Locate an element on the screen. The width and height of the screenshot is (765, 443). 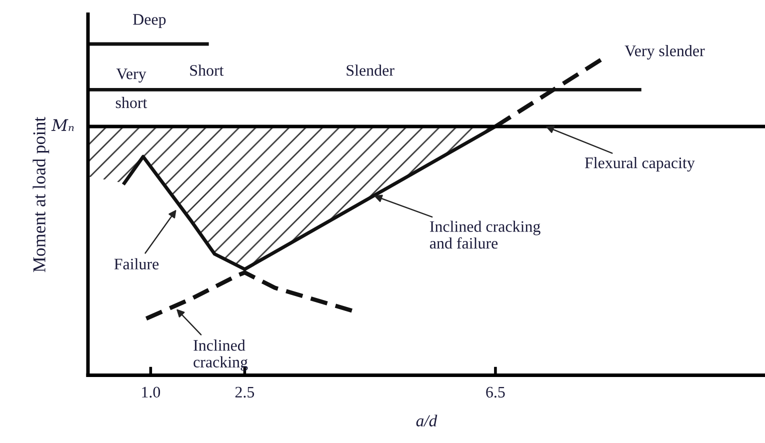
x-tick-label: 1.0 is located at coordinates (151, 392).